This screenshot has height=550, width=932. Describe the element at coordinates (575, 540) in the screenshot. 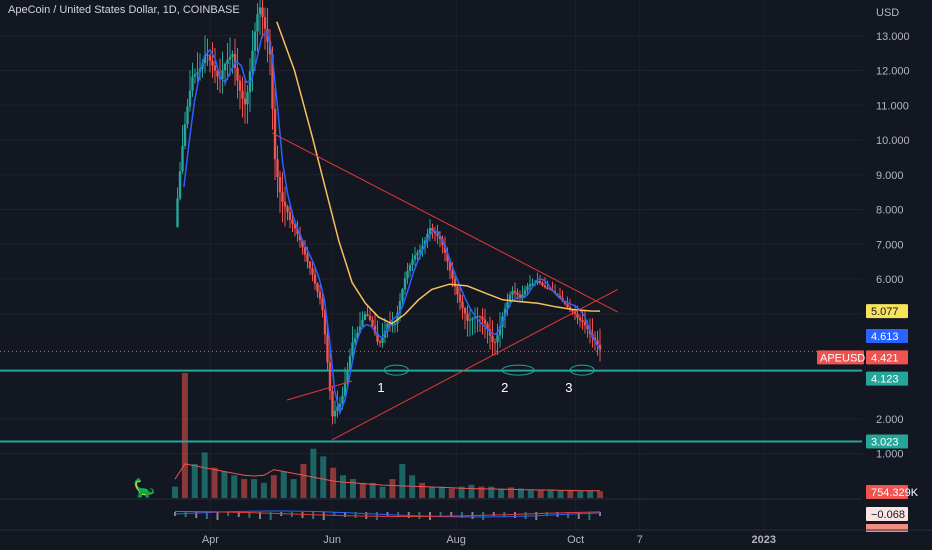

I see `x-tick-label: Oct` at that location.